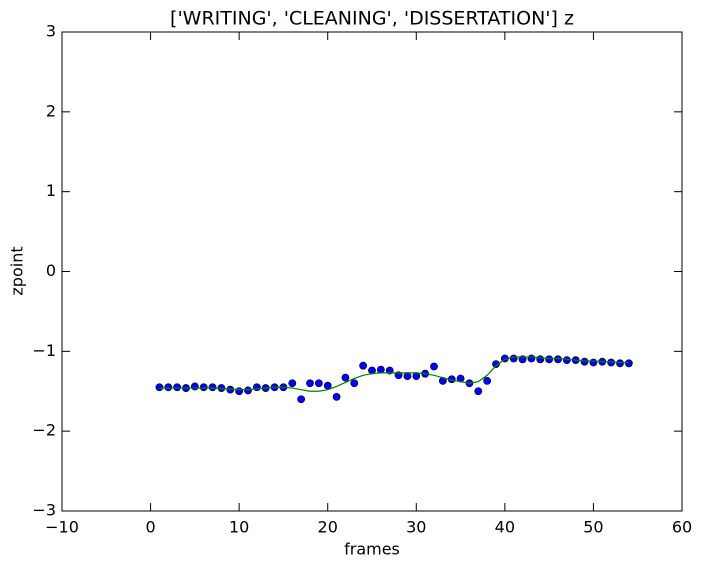  What do you see at coordinates (682, 527) in the screenshot?
I see `x-tick-label: 60` at bounding box center [682, 527].